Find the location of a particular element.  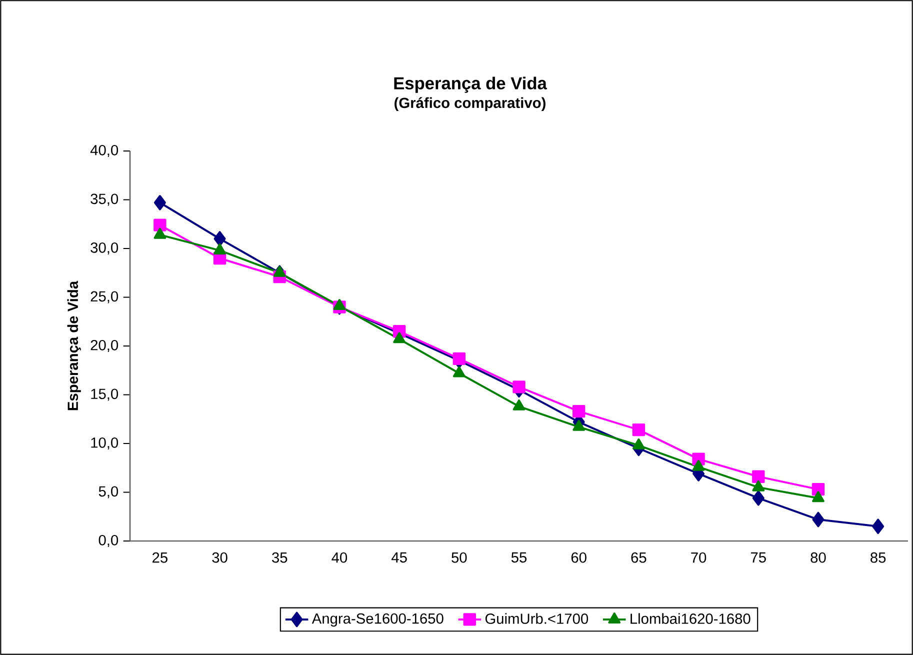

x-tick-label: 40 is located at coordinates (340, 557).